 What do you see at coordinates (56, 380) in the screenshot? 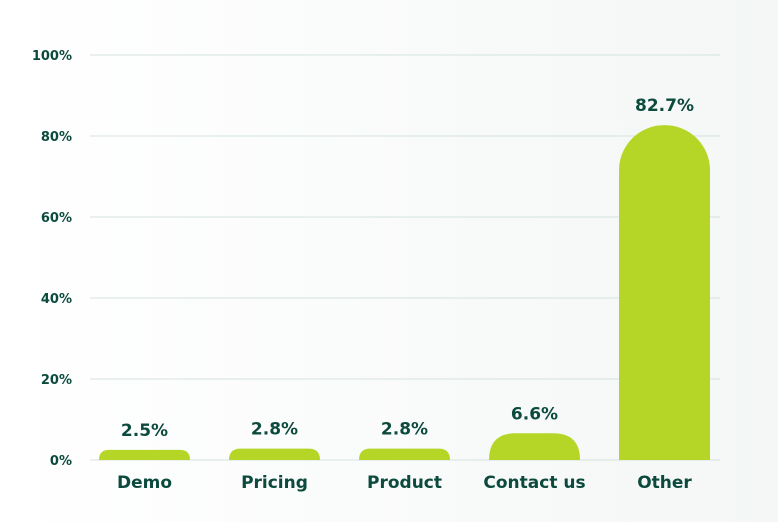
I see `y-tick-label: 20%` at bounding box center [56, 380].